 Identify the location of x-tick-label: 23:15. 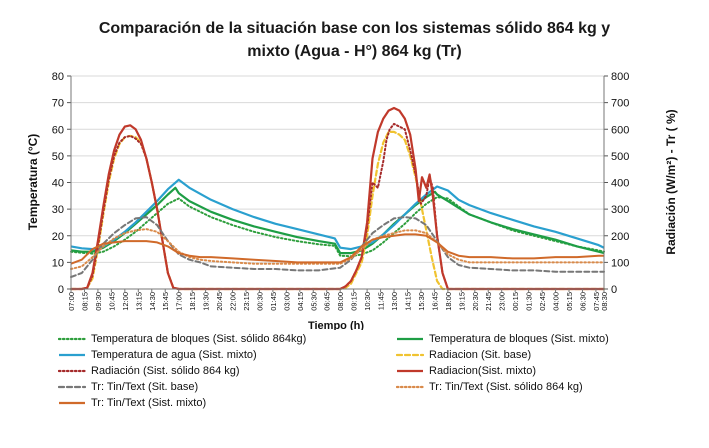
(246, 301).